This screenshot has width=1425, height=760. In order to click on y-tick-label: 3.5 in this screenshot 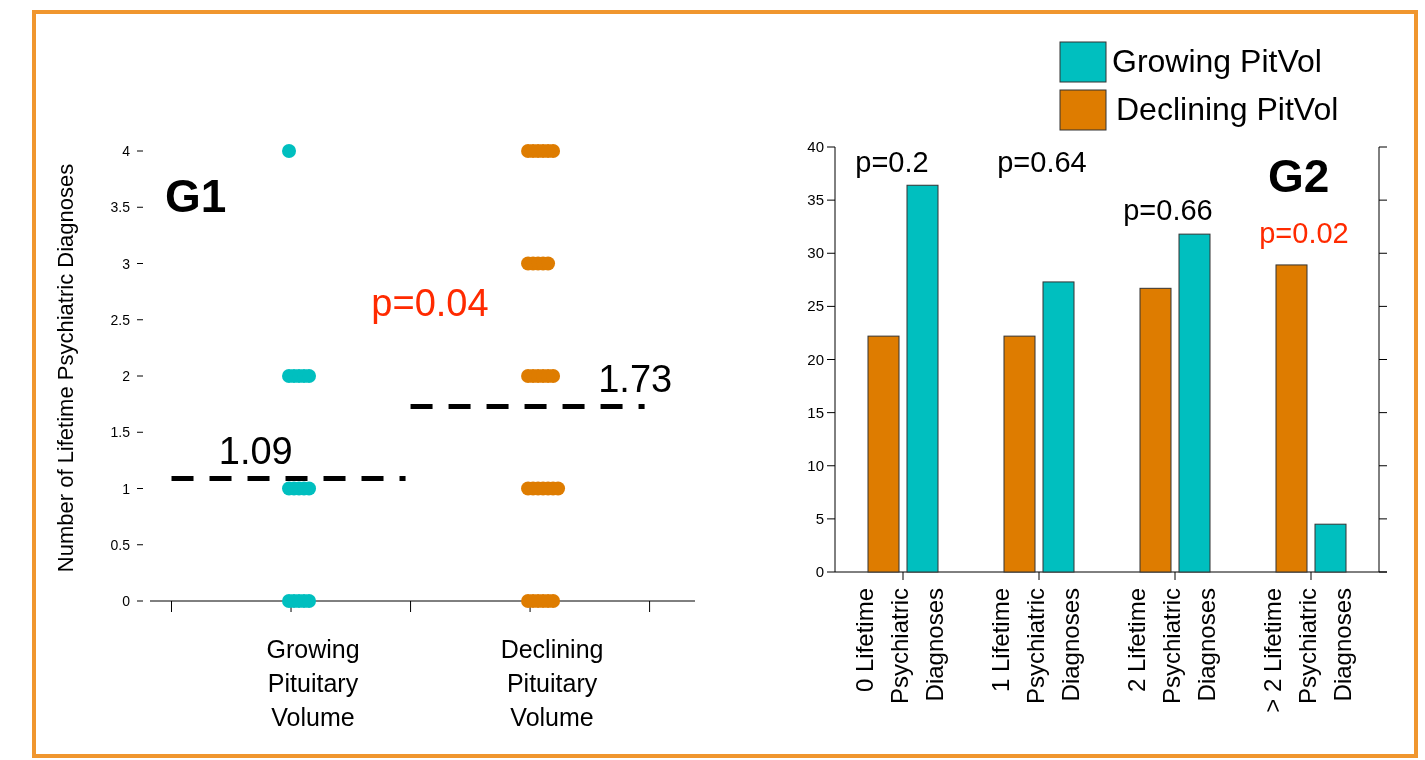, I will do `click(120, 207)`.